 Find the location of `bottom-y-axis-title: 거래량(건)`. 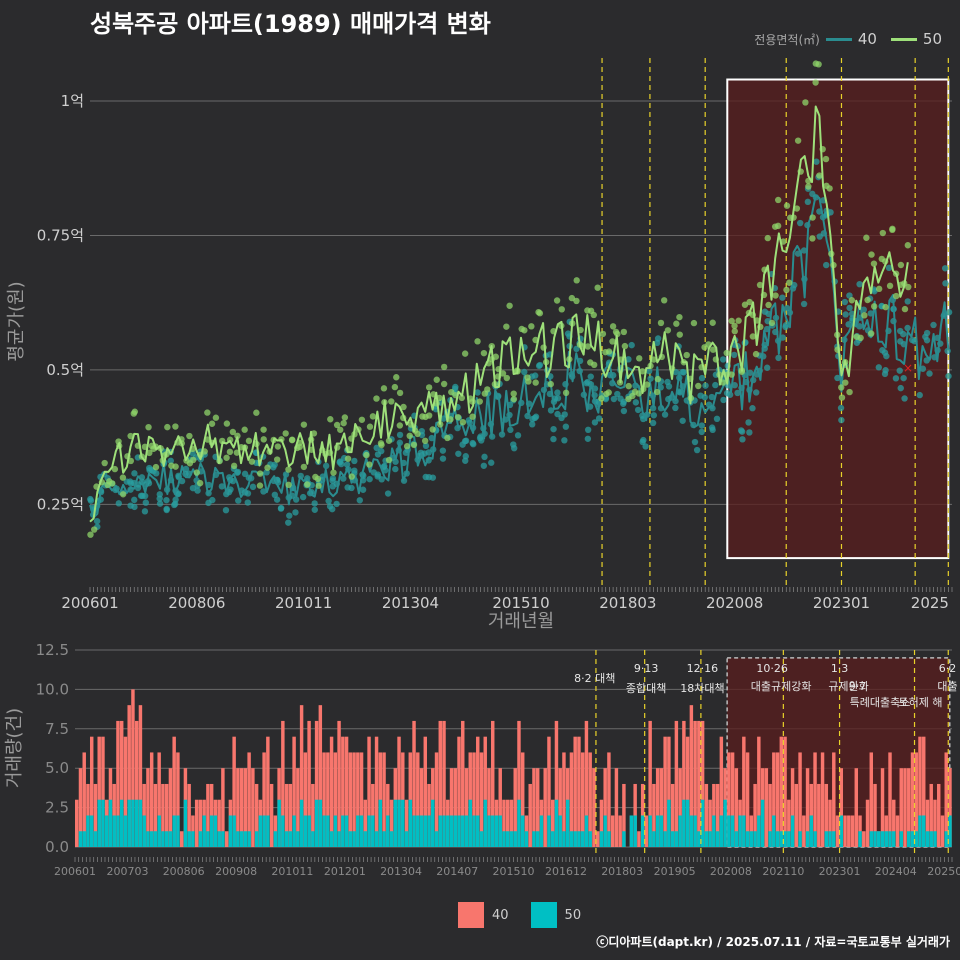

bottom-y-axis-title: 거래량(건) is located at coordinates (14, 748).